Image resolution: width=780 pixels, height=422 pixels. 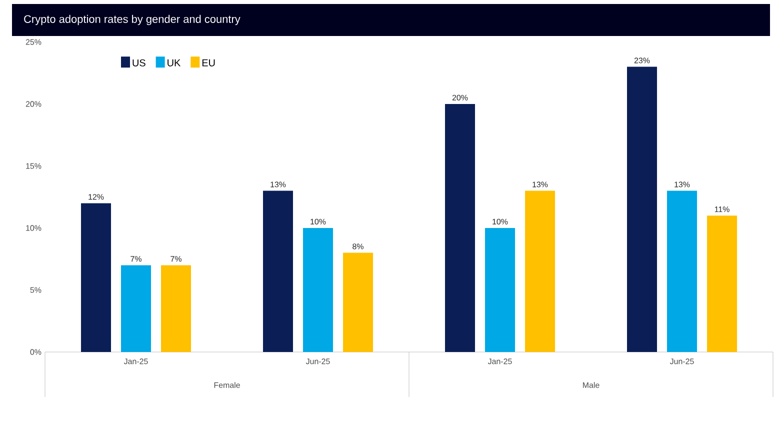 What do you see at coordinates (132, 20) in the screenshot?
I see `chart-title: Crypto adoption rates by gender and country` at bounding box center [132, 20].